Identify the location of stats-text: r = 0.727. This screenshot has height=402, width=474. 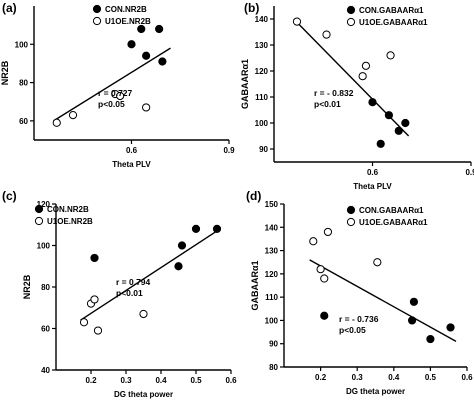
(115, 93).